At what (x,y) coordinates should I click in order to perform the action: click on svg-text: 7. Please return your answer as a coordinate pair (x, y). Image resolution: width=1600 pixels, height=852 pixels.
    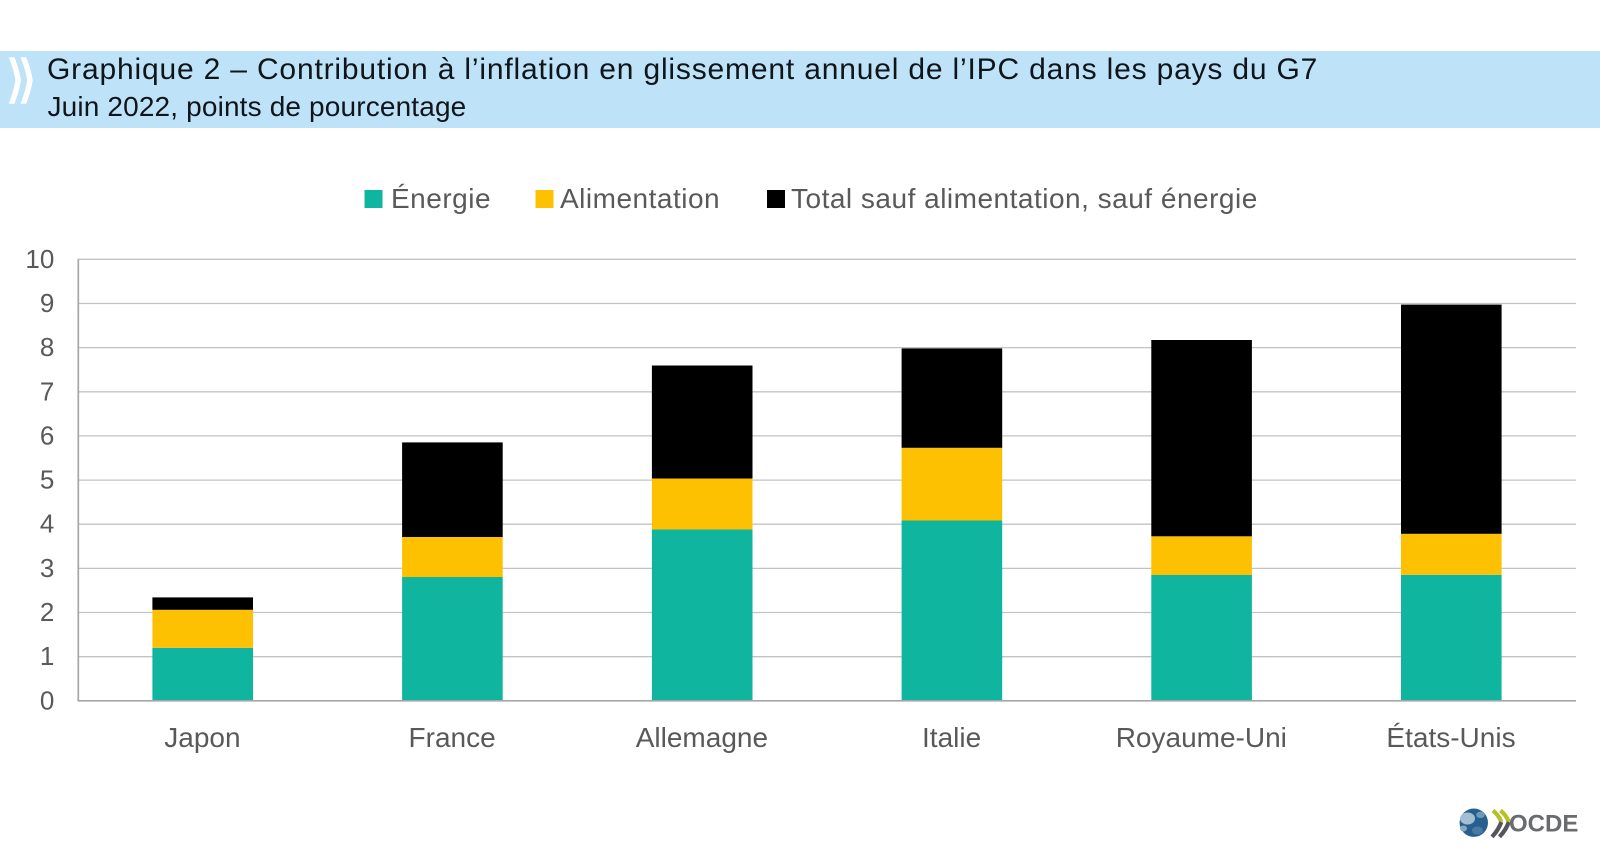
    Looking at the image, I should click on (47, 391).